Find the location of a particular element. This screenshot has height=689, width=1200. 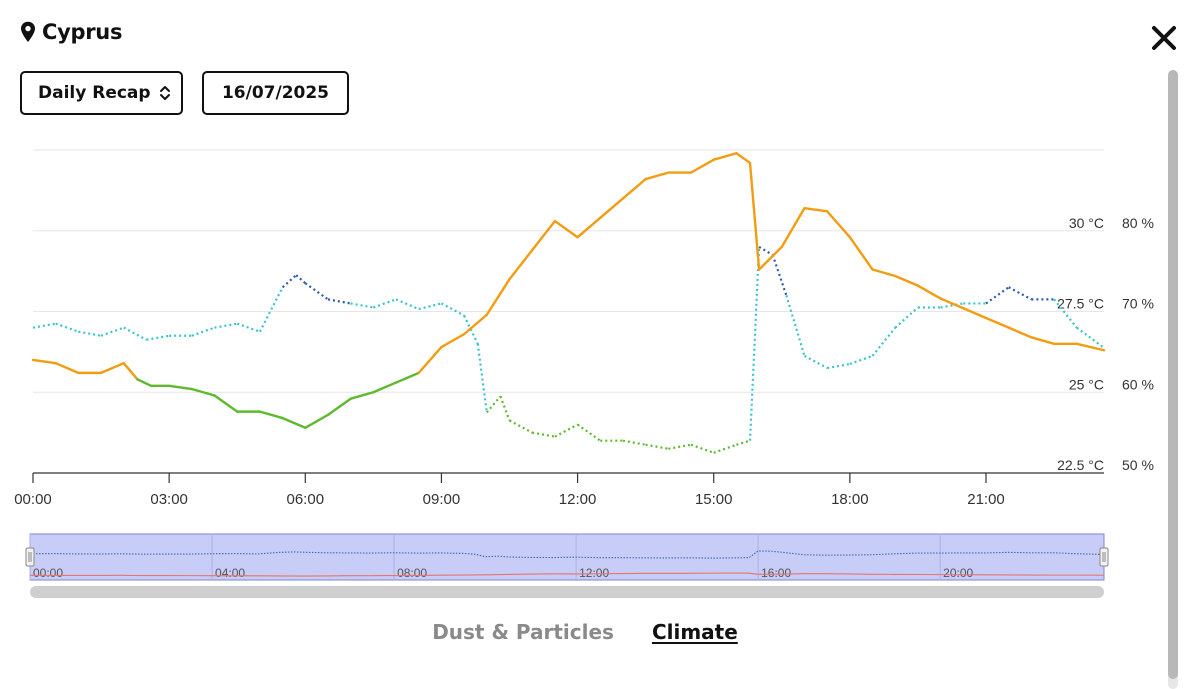

date-picker: 16/07/2025 is located at coordinates (275, 93).